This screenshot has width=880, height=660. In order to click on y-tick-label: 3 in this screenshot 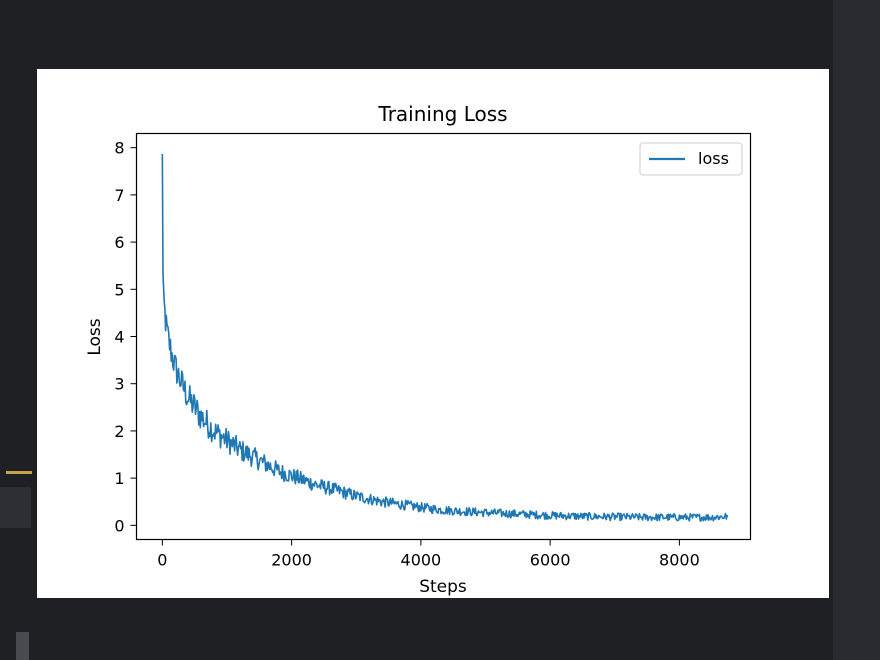, I will do `click(119, 384)`.